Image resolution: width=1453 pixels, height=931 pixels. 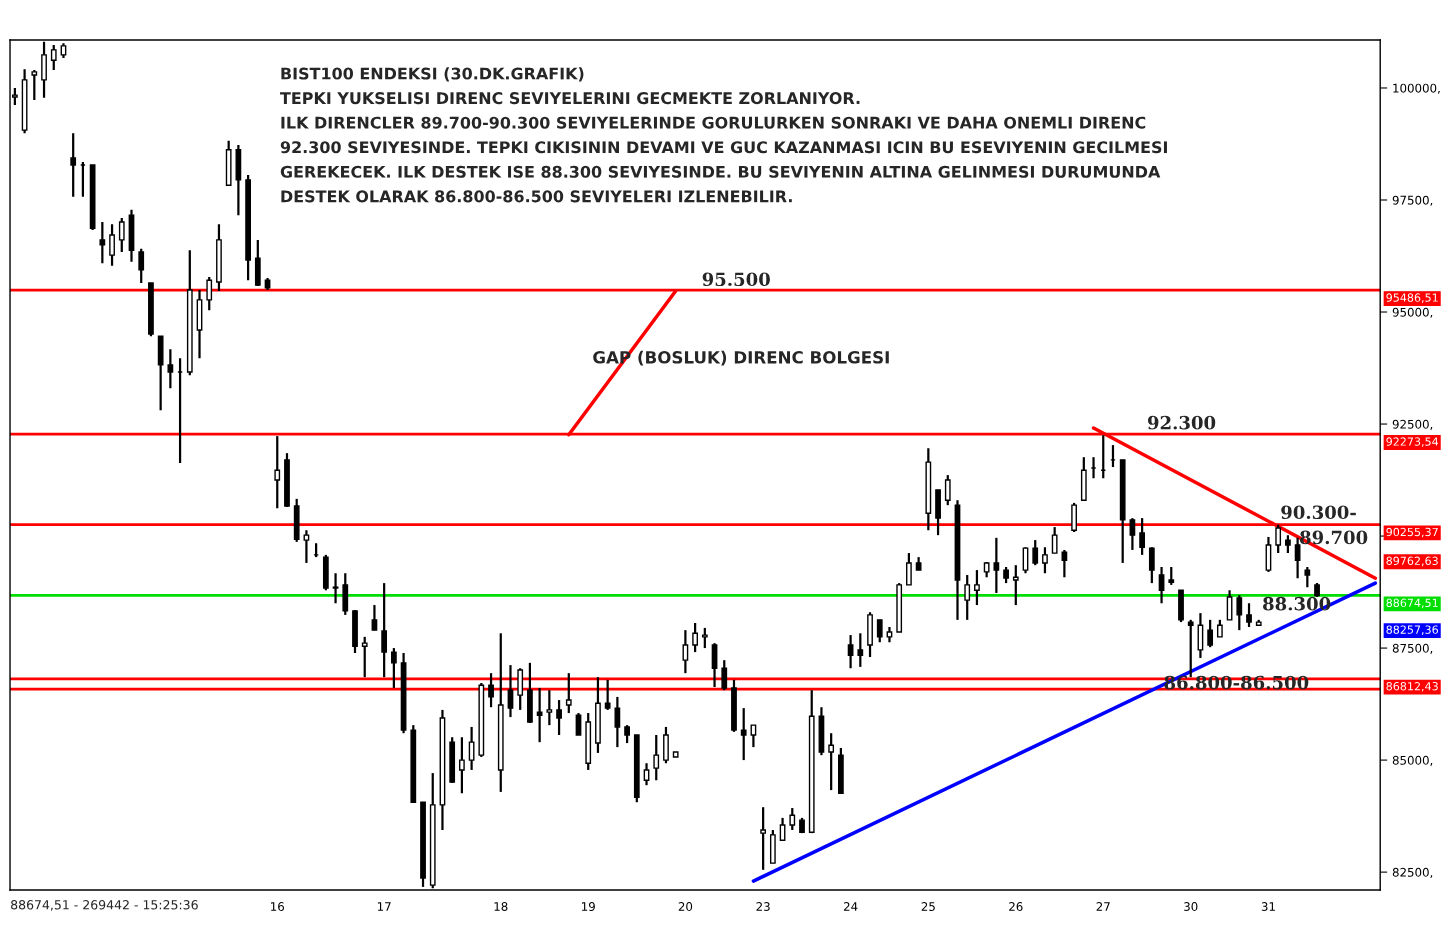 I want to click on text: 88257,36, so click(x=1412, y=630).